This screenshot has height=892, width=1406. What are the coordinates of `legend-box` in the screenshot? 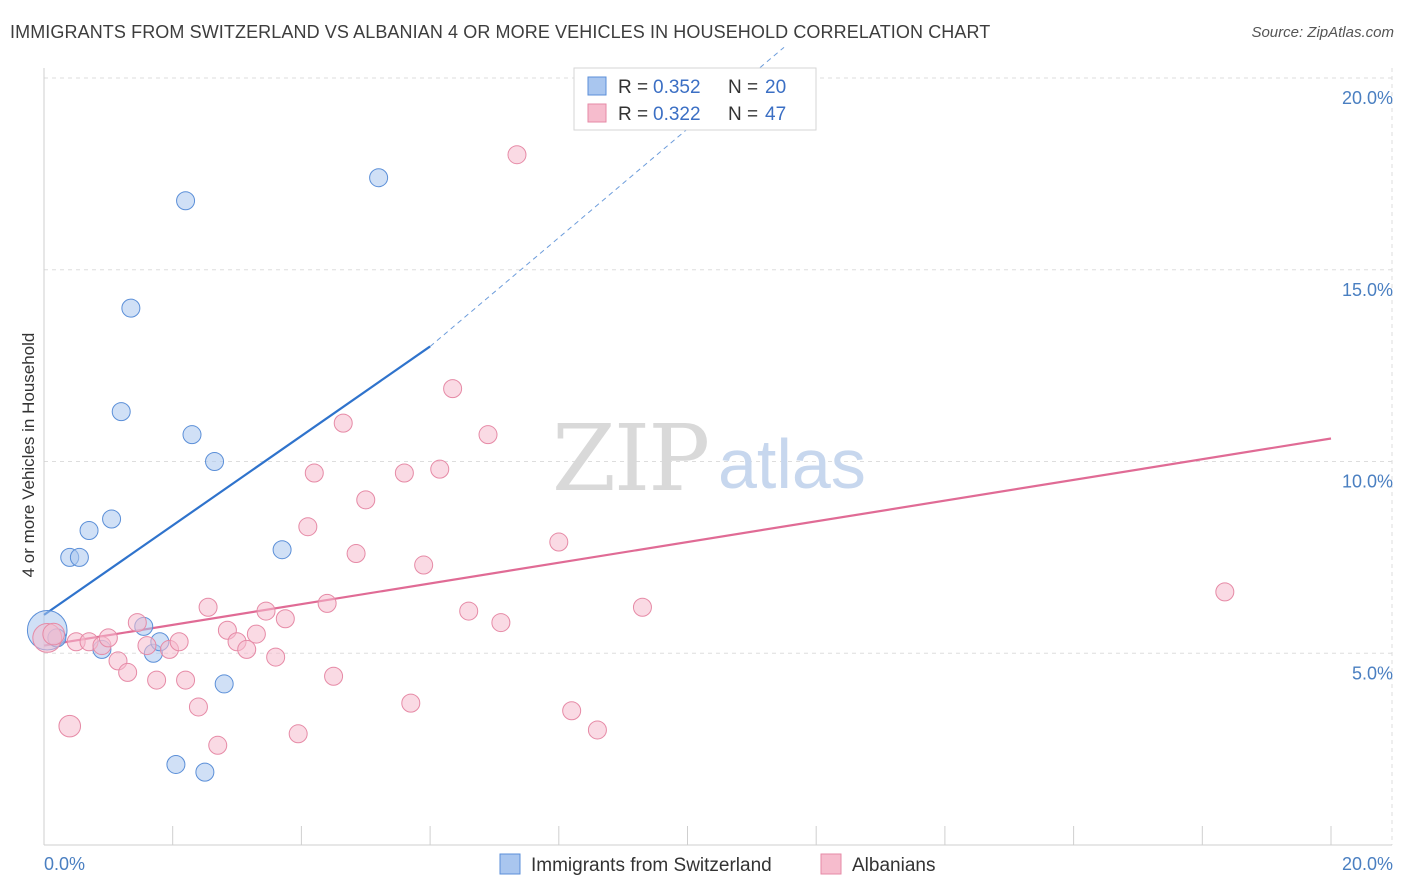 It's located at (695, 99).